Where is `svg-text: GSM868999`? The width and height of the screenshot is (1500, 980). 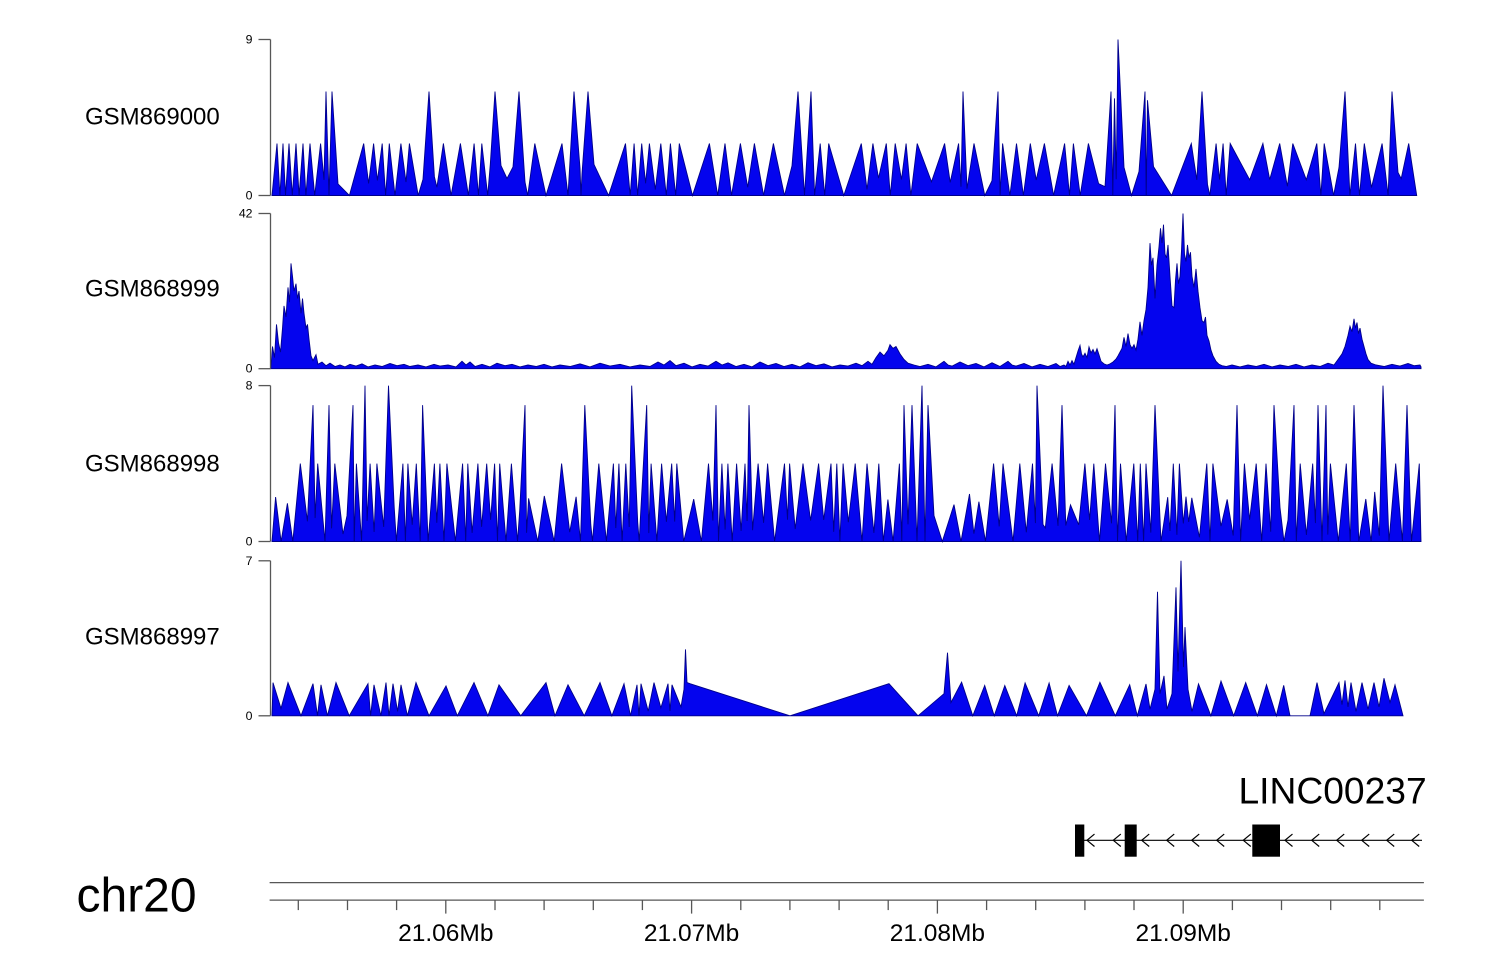
svg-text: GSM868999 is located at coordinates (152, 288).